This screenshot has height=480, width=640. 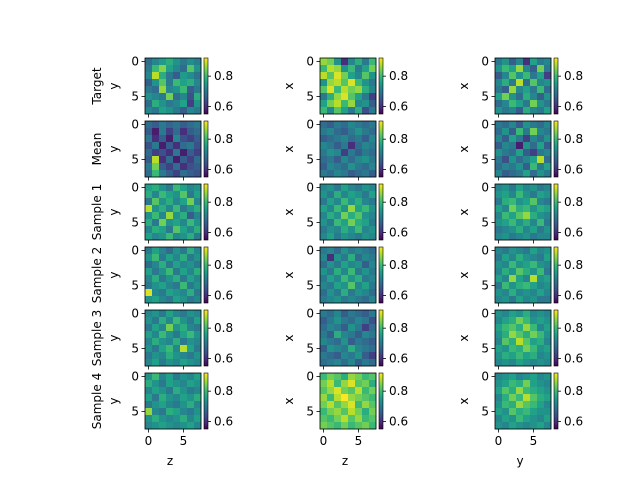 What do you see at coordinates (310, 223) in the screenshot?
I see `y-tick-label: 5` at bounding box center [310, 223].